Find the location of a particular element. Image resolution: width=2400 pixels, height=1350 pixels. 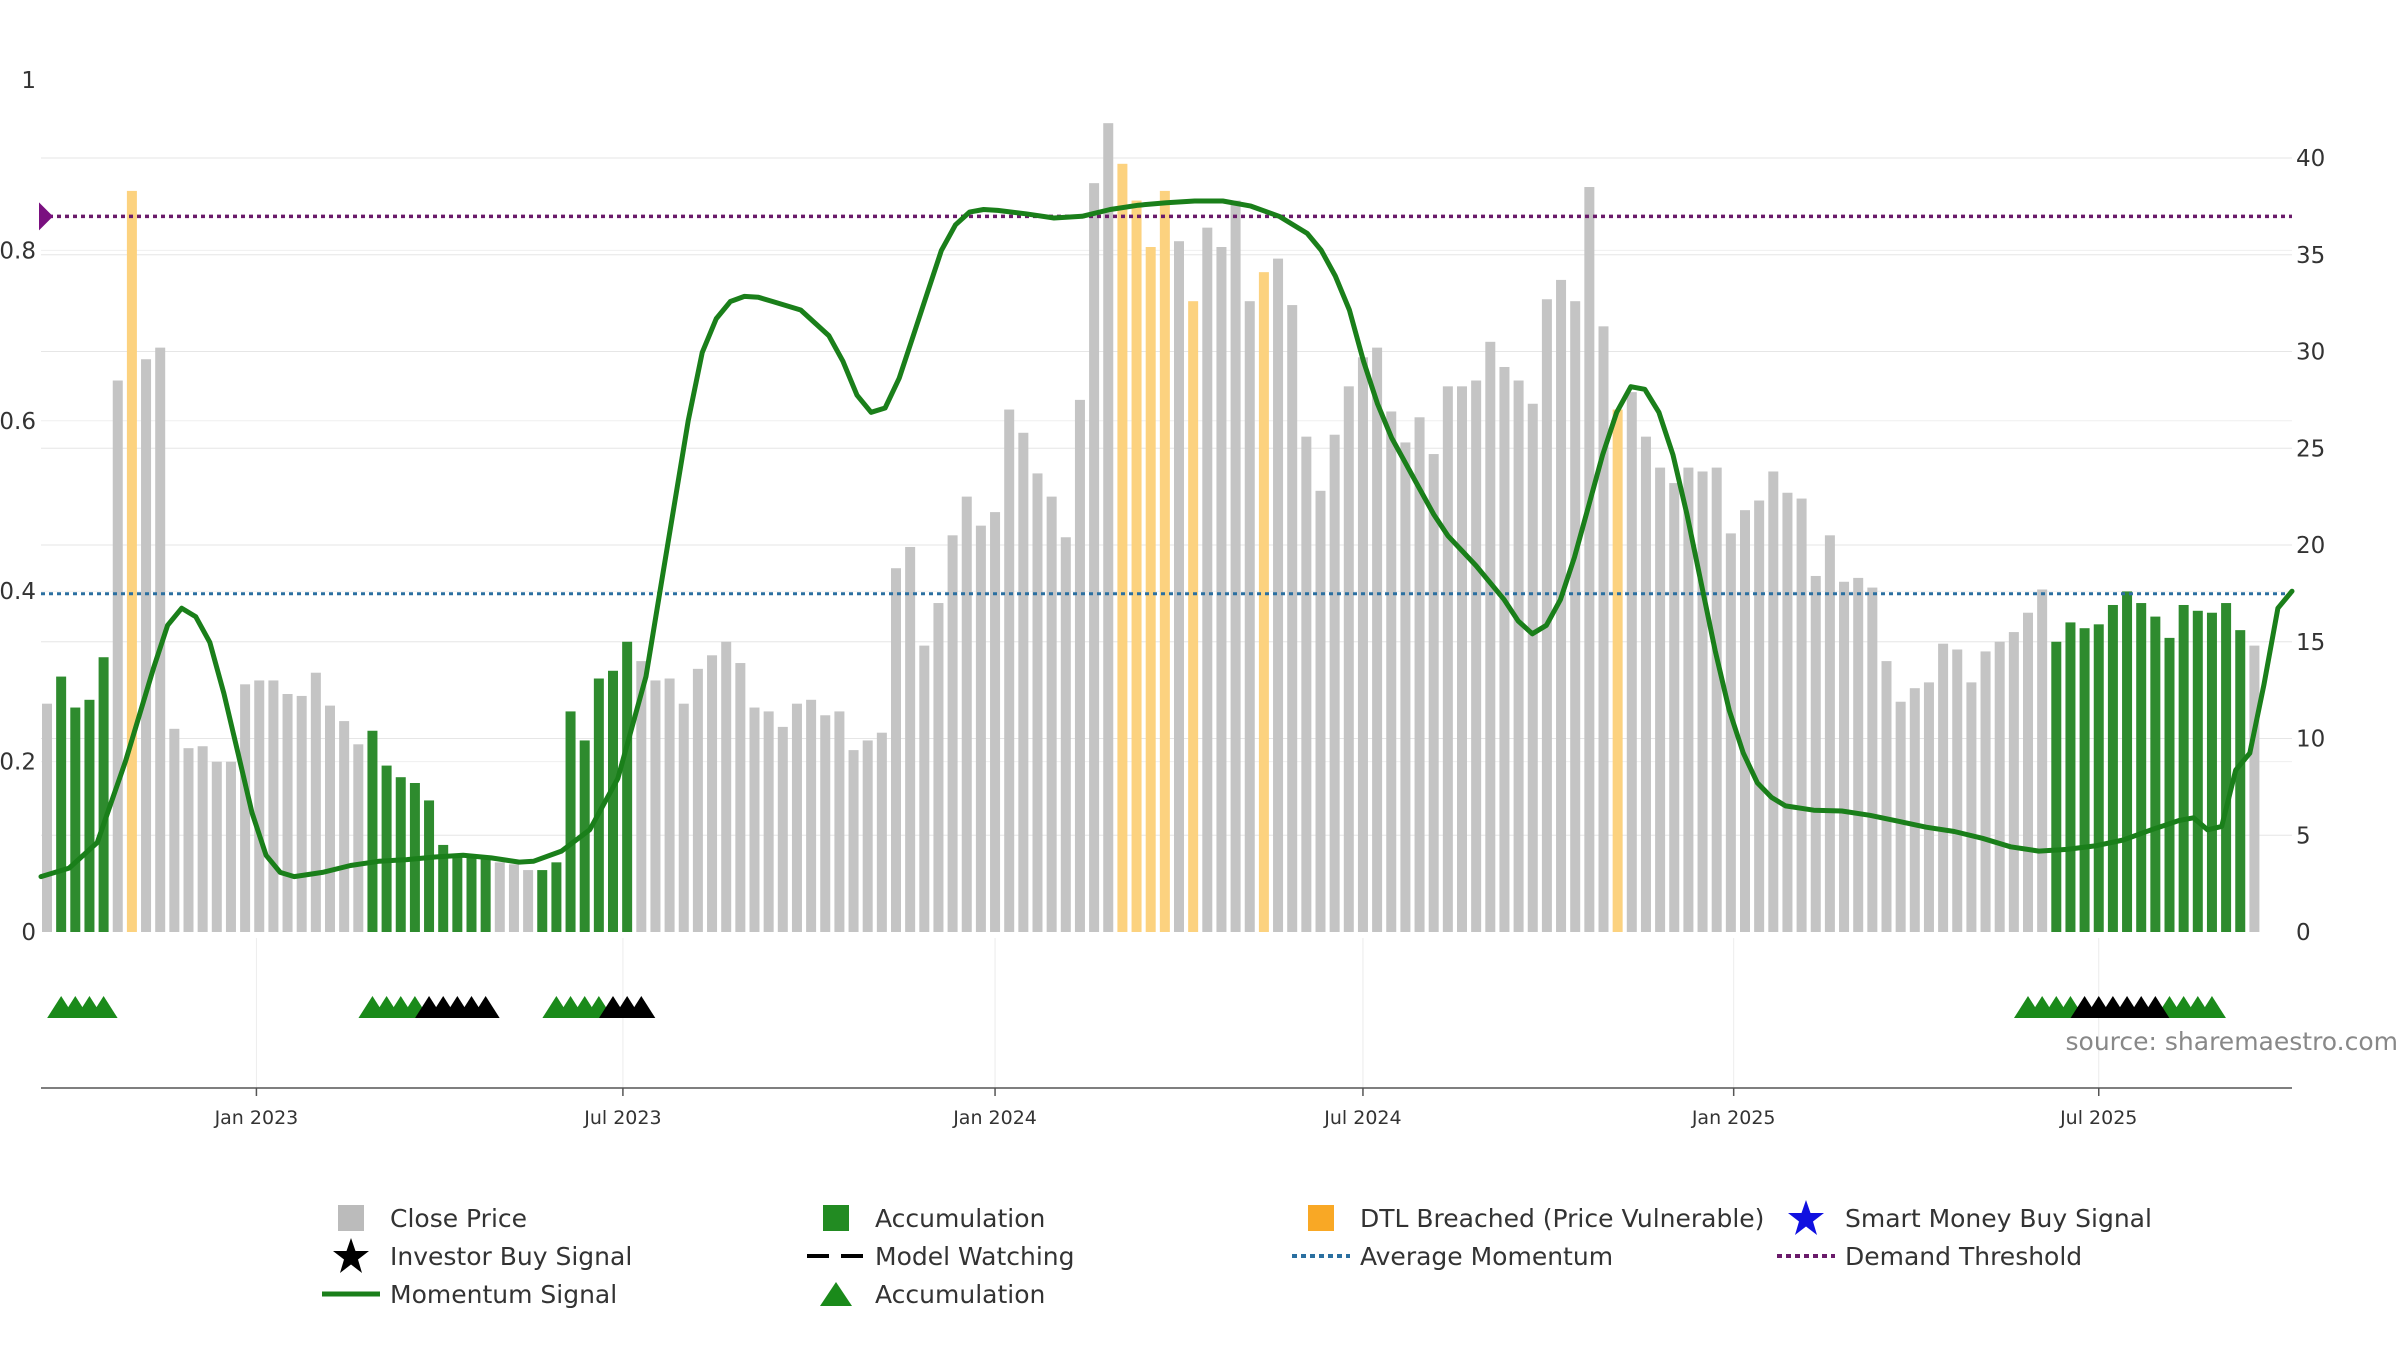

right-axis-tick-label: 10 is located at coordinates (2310, 740).